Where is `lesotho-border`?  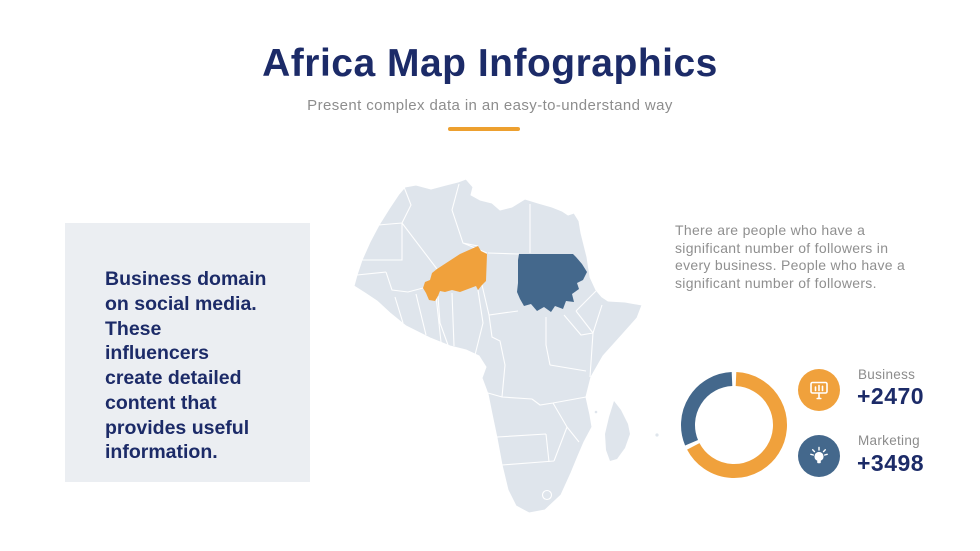 lesotho-border is located at coordinates (547, 495).